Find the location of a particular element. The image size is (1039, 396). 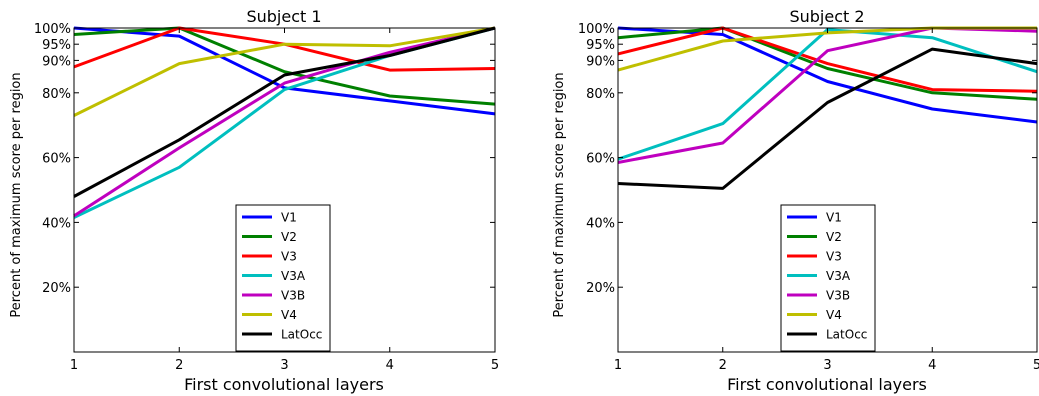

series-line-v3 is located at coordinates (827, 59).